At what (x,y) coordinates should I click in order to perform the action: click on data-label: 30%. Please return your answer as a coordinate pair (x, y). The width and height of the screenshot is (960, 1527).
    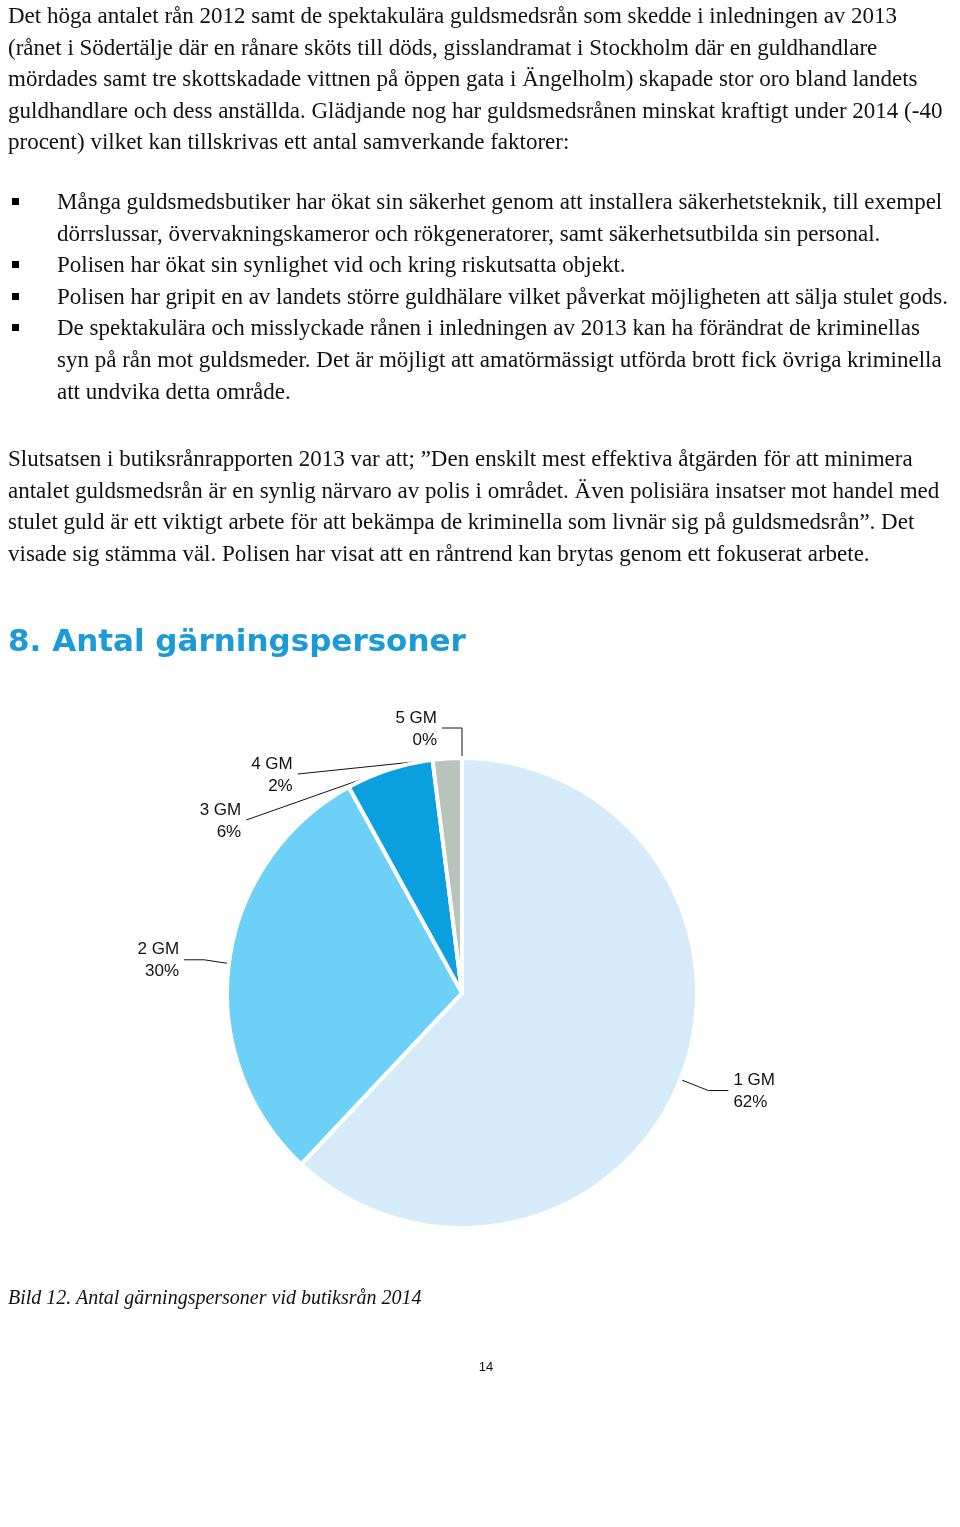
    Looking at the image, I should click on (162, 970).